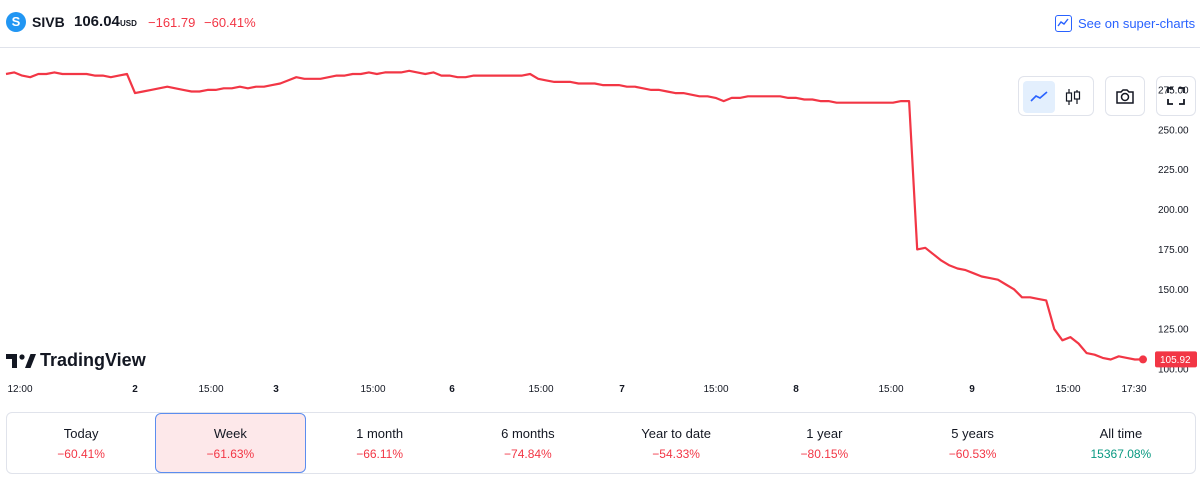  Describe the element at coordinates (972, 453) in the screenshot. I see `period-change: −60.53%` at that location.